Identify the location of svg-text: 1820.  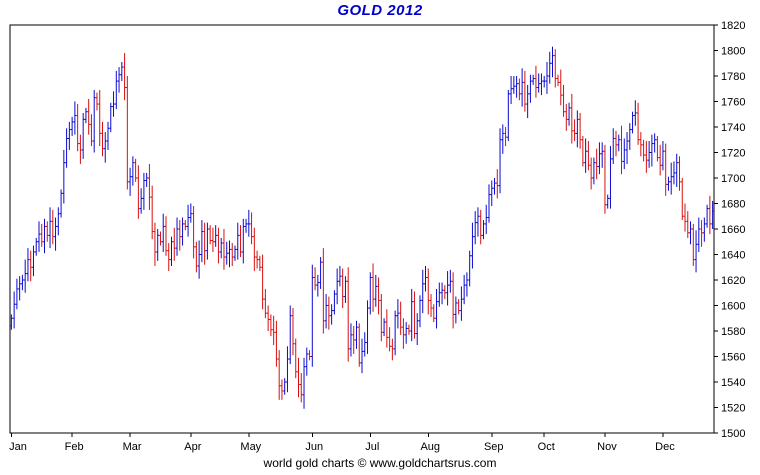
(733, 26).